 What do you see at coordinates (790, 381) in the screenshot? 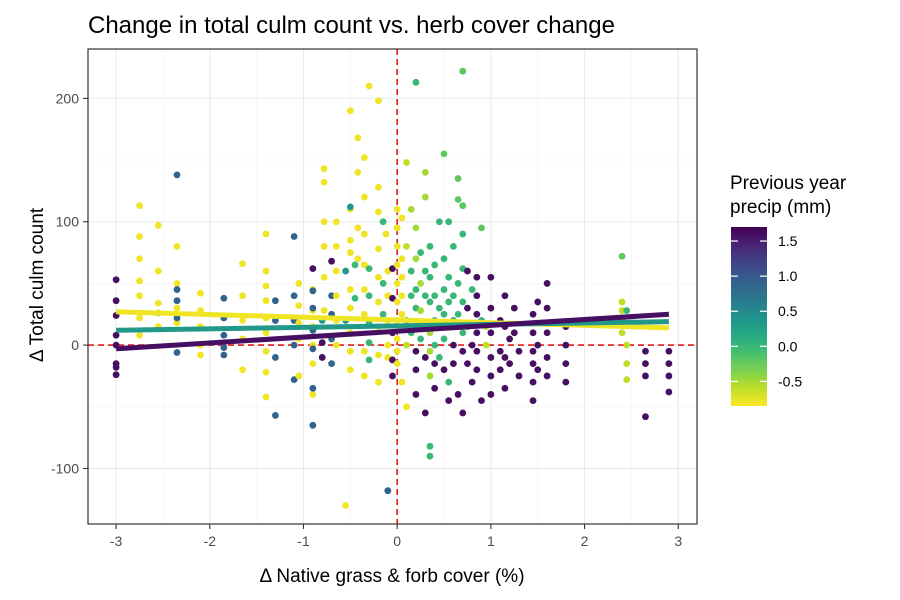
I see `legend-tick-label: -0.5` at bounding box center [790, 381].